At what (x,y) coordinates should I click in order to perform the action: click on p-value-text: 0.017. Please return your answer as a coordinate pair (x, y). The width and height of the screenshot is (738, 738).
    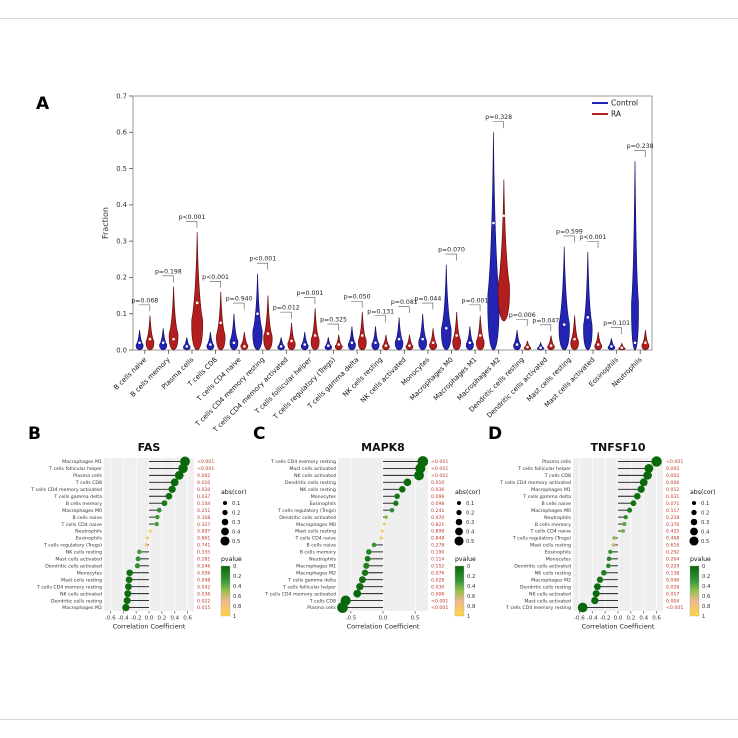
    Looking at the image, I should click on (672, 594).